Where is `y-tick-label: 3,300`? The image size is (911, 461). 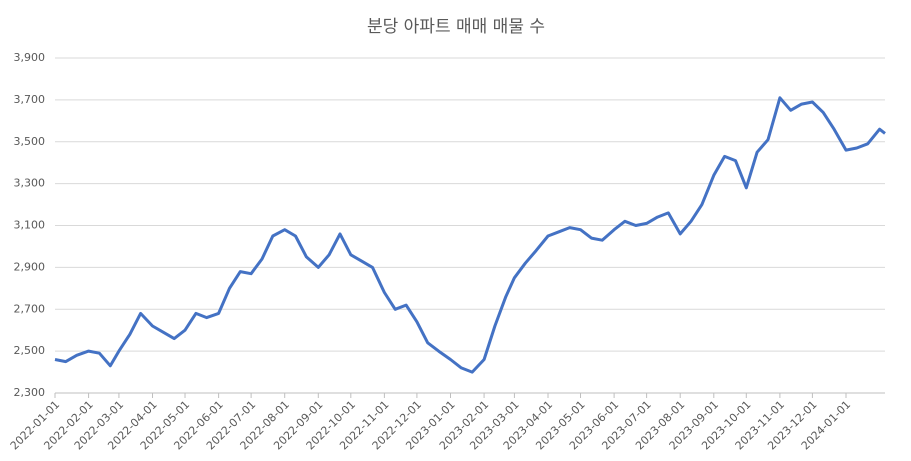 y-tick-label: 3,300 is located at coordinates (30, 183).